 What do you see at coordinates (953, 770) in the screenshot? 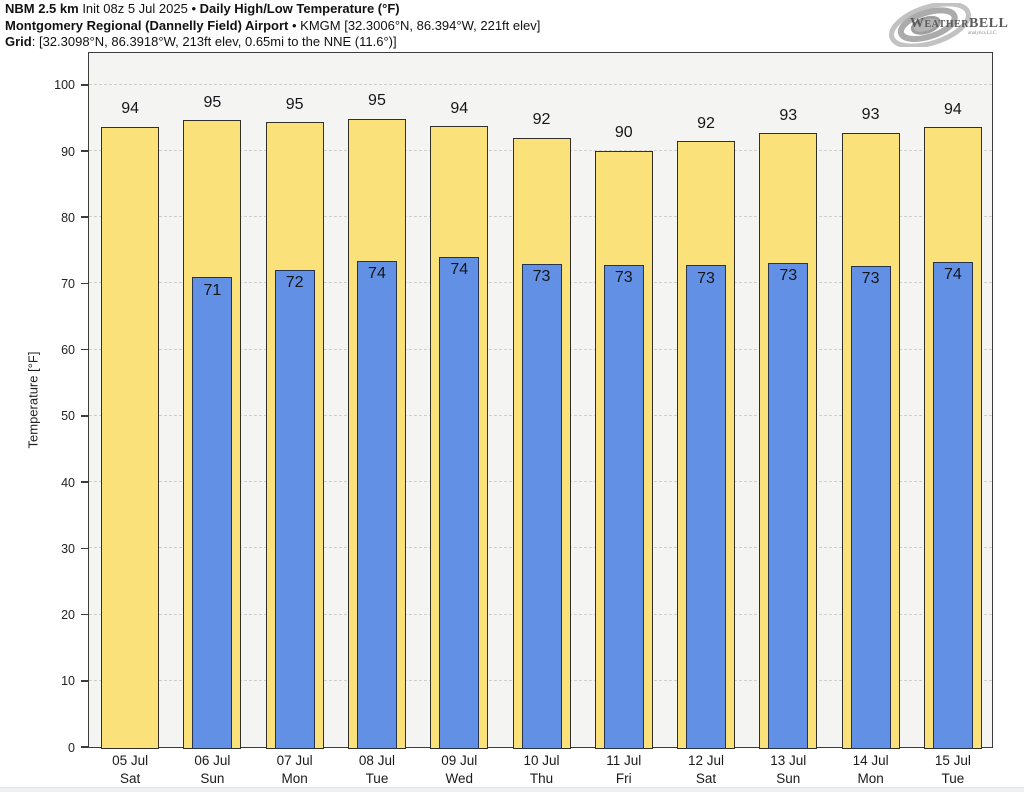
I see `x-axis-tick-label: 15 Jul Tue` at bounding box center [953, 770].